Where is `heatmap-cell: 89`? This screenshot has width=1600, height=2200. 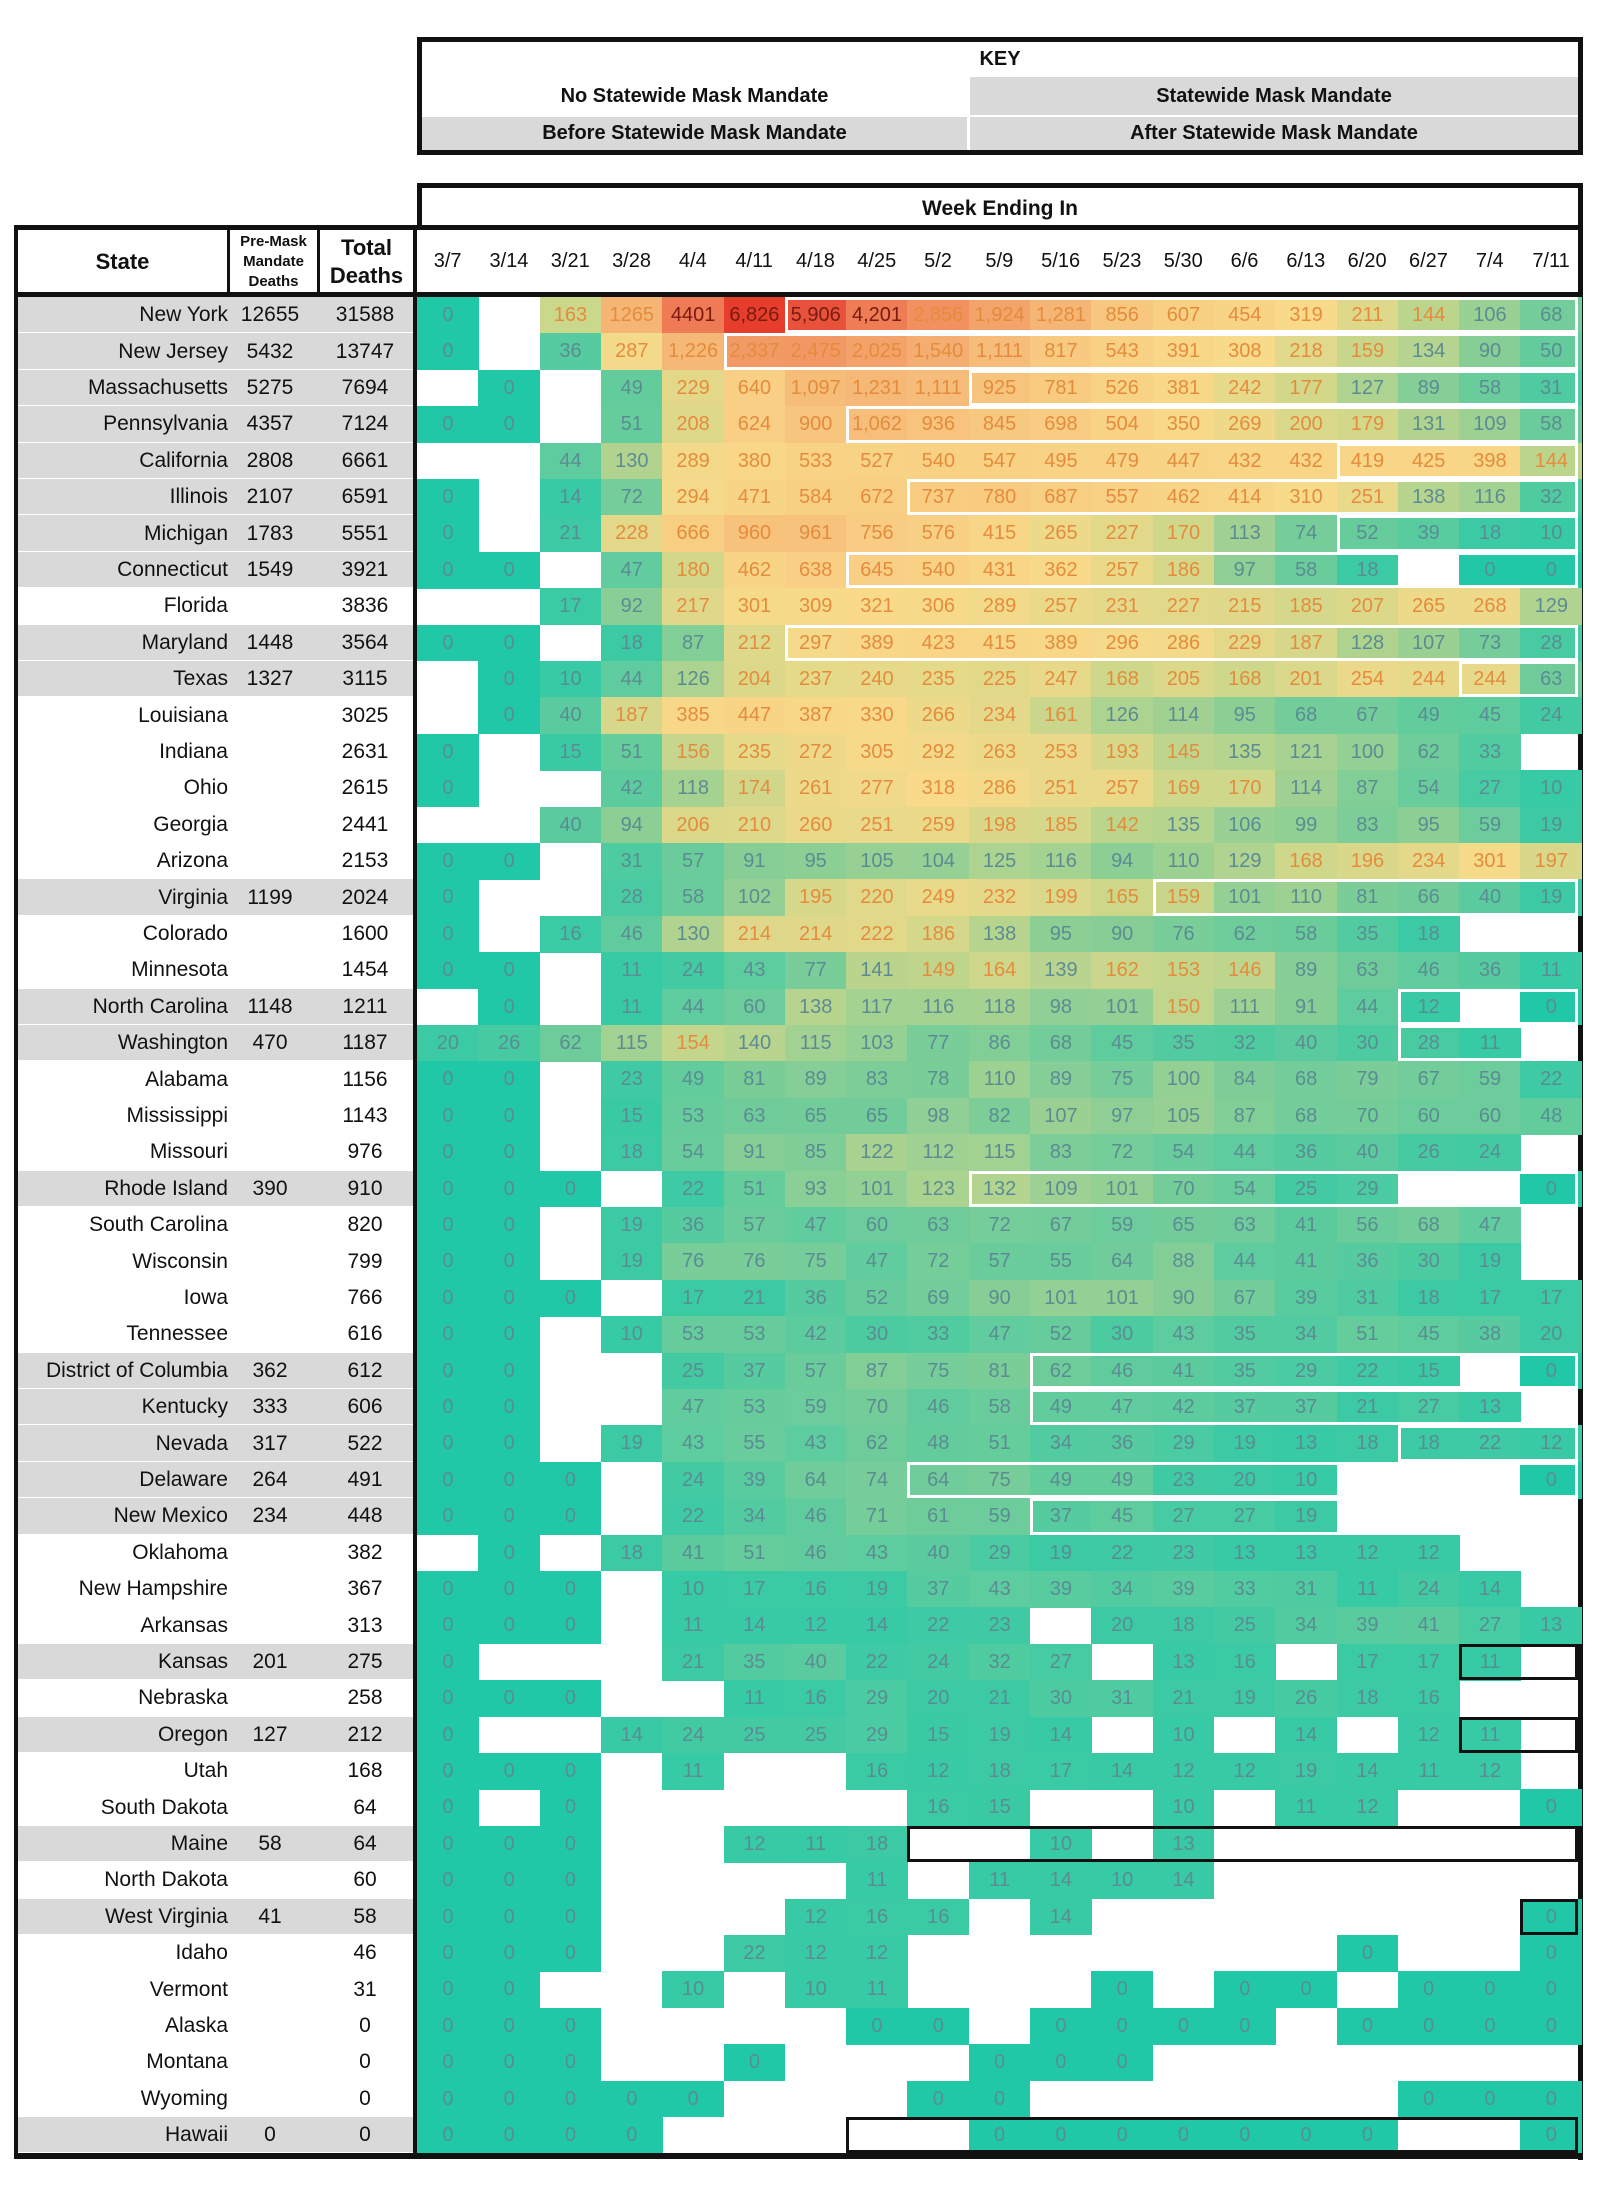 heatmap-cell: 89 is located at coordinates (815, 1080).